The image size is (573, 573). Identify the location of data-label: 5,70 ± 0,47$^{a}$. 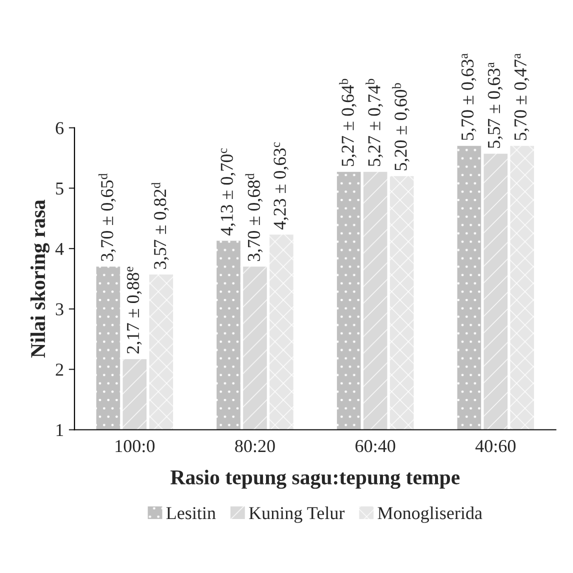
(522, 96).